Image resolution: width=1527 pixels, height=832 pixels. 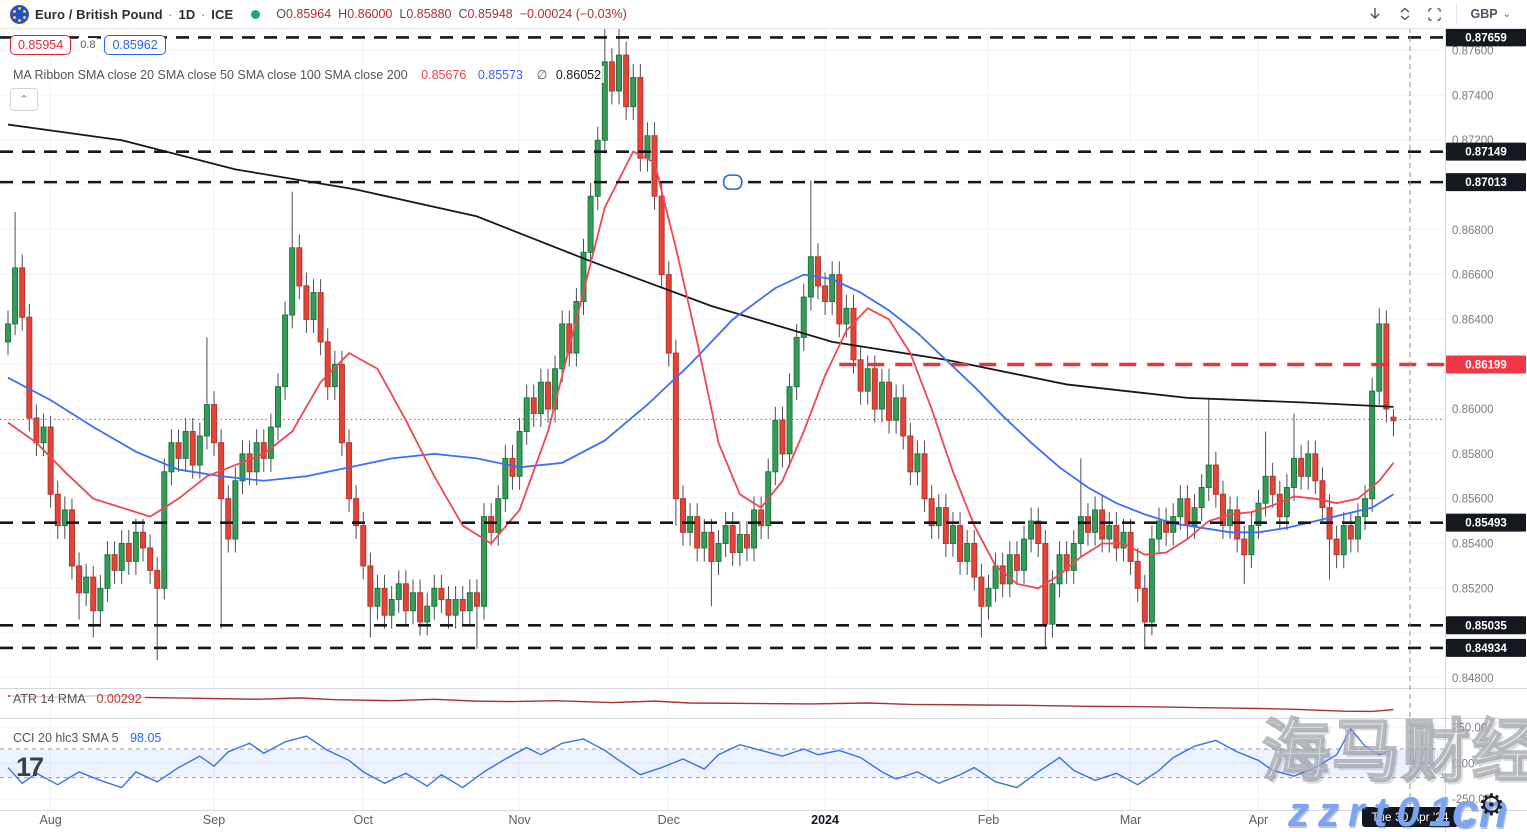 What do you see at coordinates (1463, 764) in the screenshot?
I see `svg-text: 0.00` at bounding box center [1463, 764].